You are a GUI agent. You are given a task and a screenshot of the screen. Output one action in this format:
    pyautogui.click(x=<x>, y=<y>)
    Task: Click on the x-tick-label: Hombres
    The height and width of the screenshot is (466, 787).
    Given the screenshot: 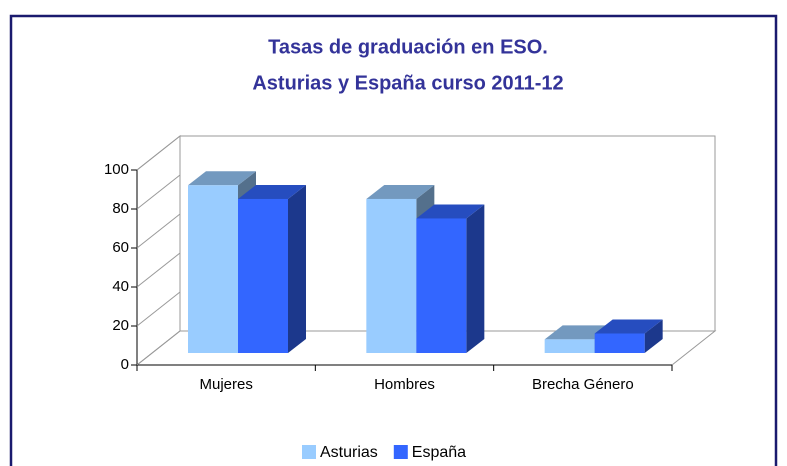 What is the action you would take?
    pyautogui.click(x=404, y=384)
    